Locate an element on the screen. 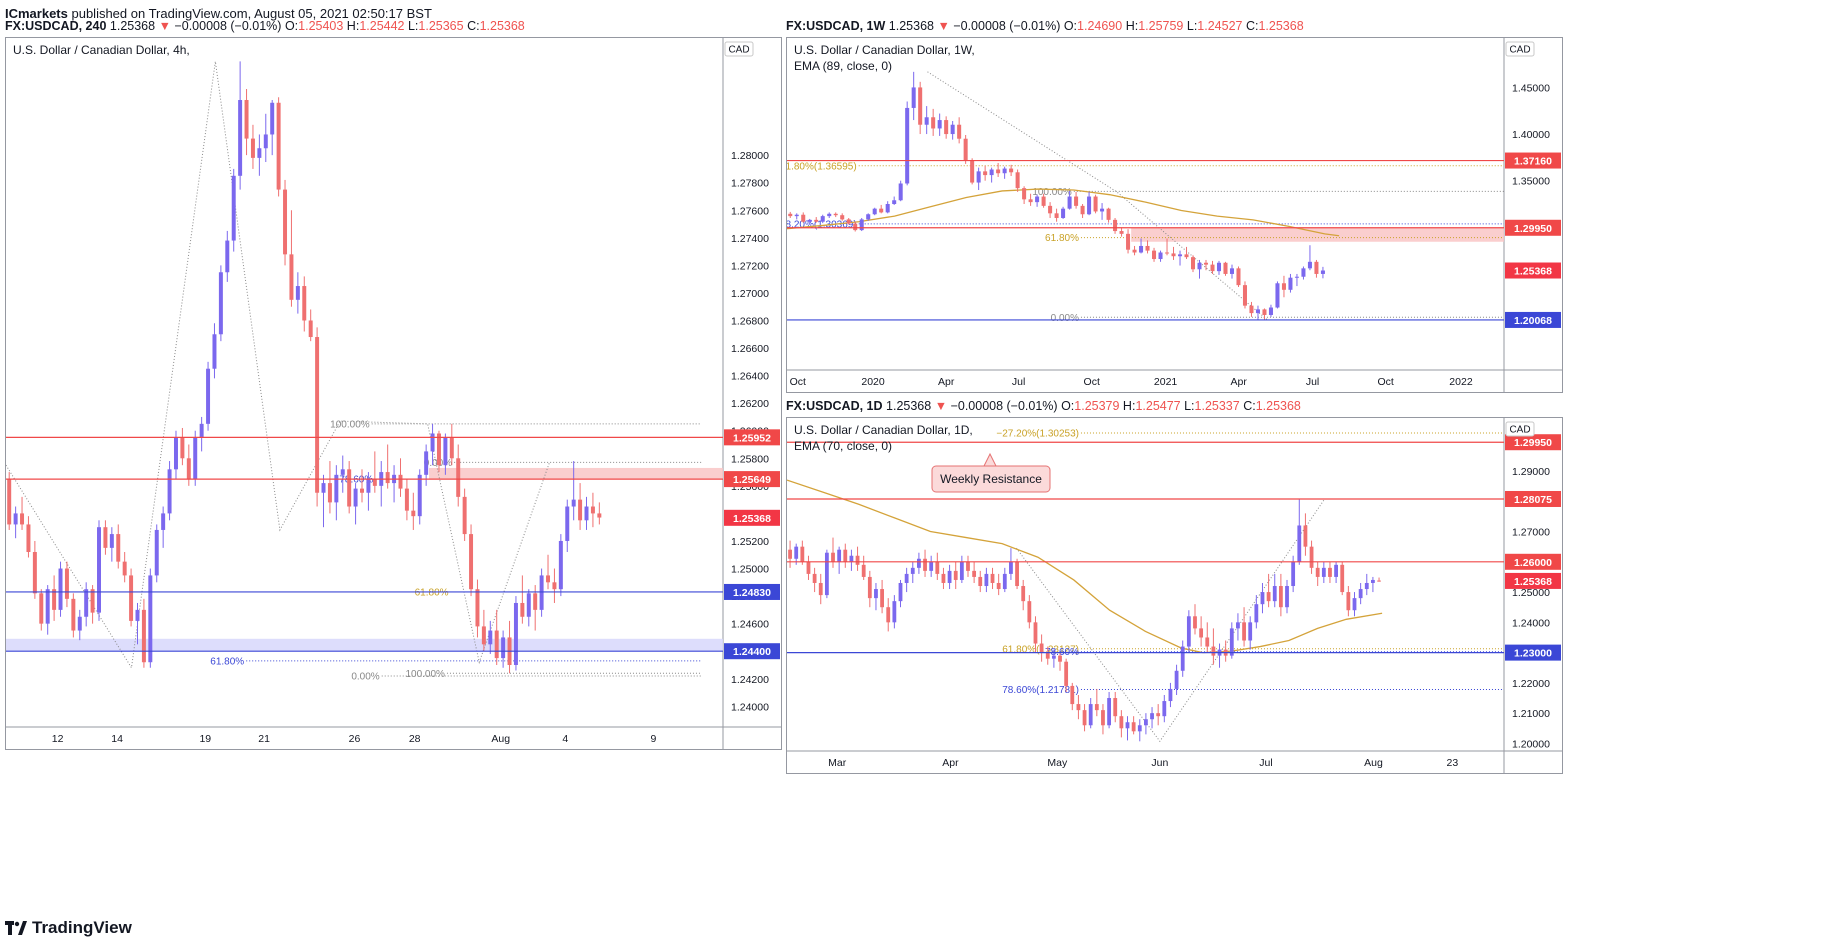 The width and height of the screenshot is (1833, 942). time-tick-label: Aug is located at coordinates (500, 739).